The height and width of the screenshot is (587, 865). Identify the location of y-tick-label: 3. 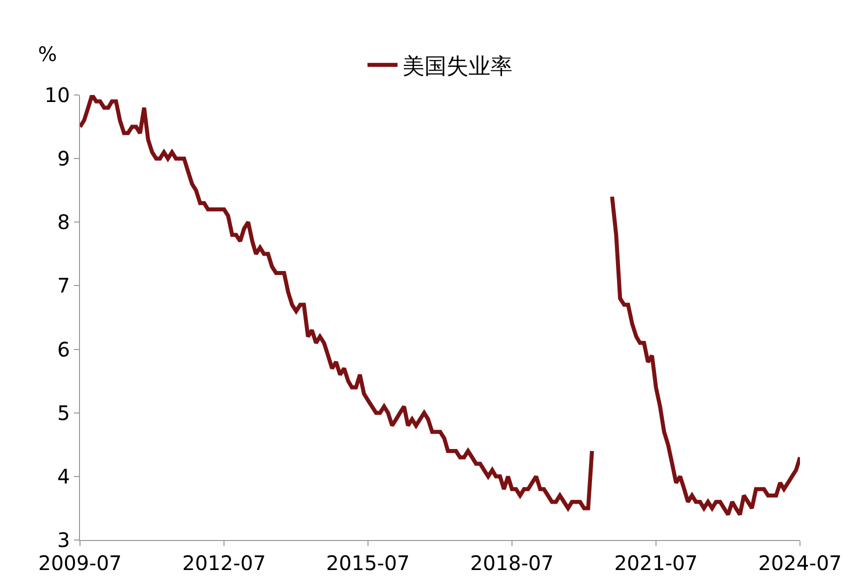
(63, 540).